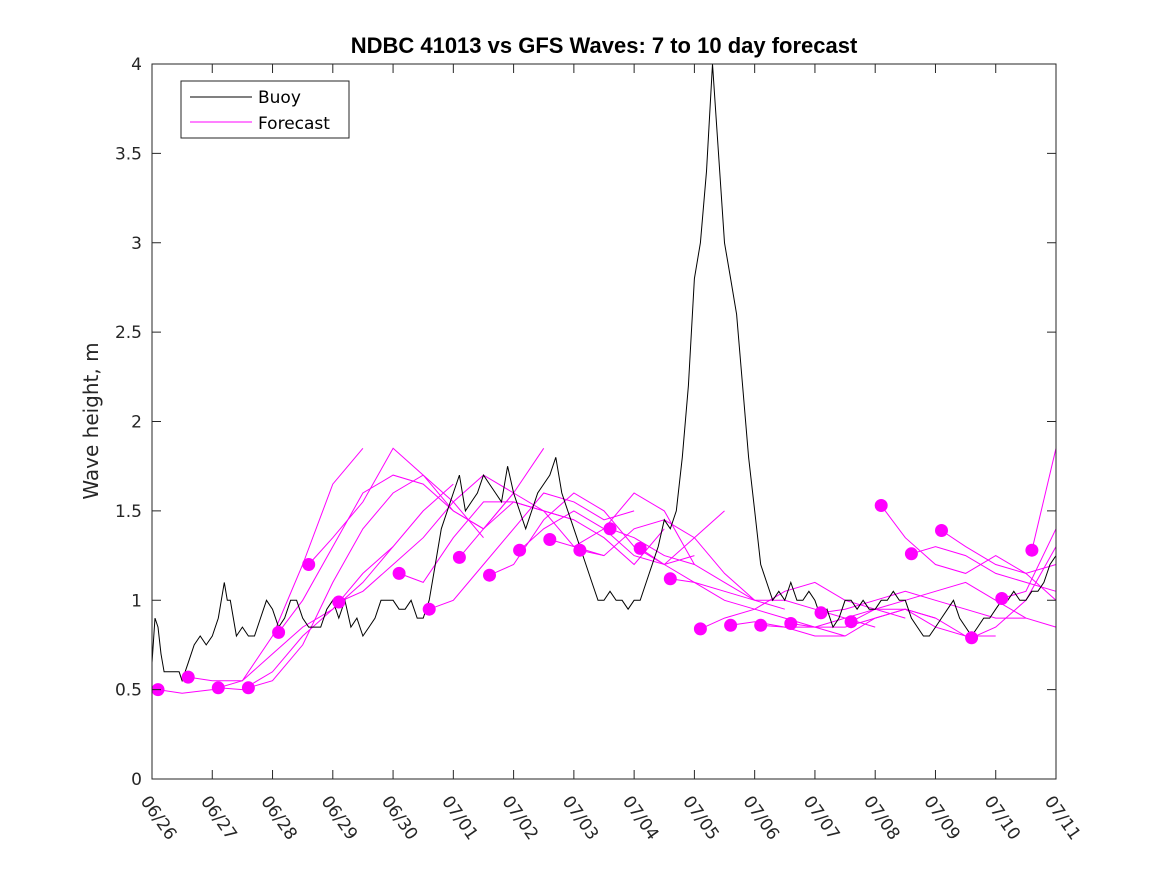  What do you see at coordinates (136, 244) in the screenshot?
I see `y-tick-label: 3` at bounding box center [136, 244].